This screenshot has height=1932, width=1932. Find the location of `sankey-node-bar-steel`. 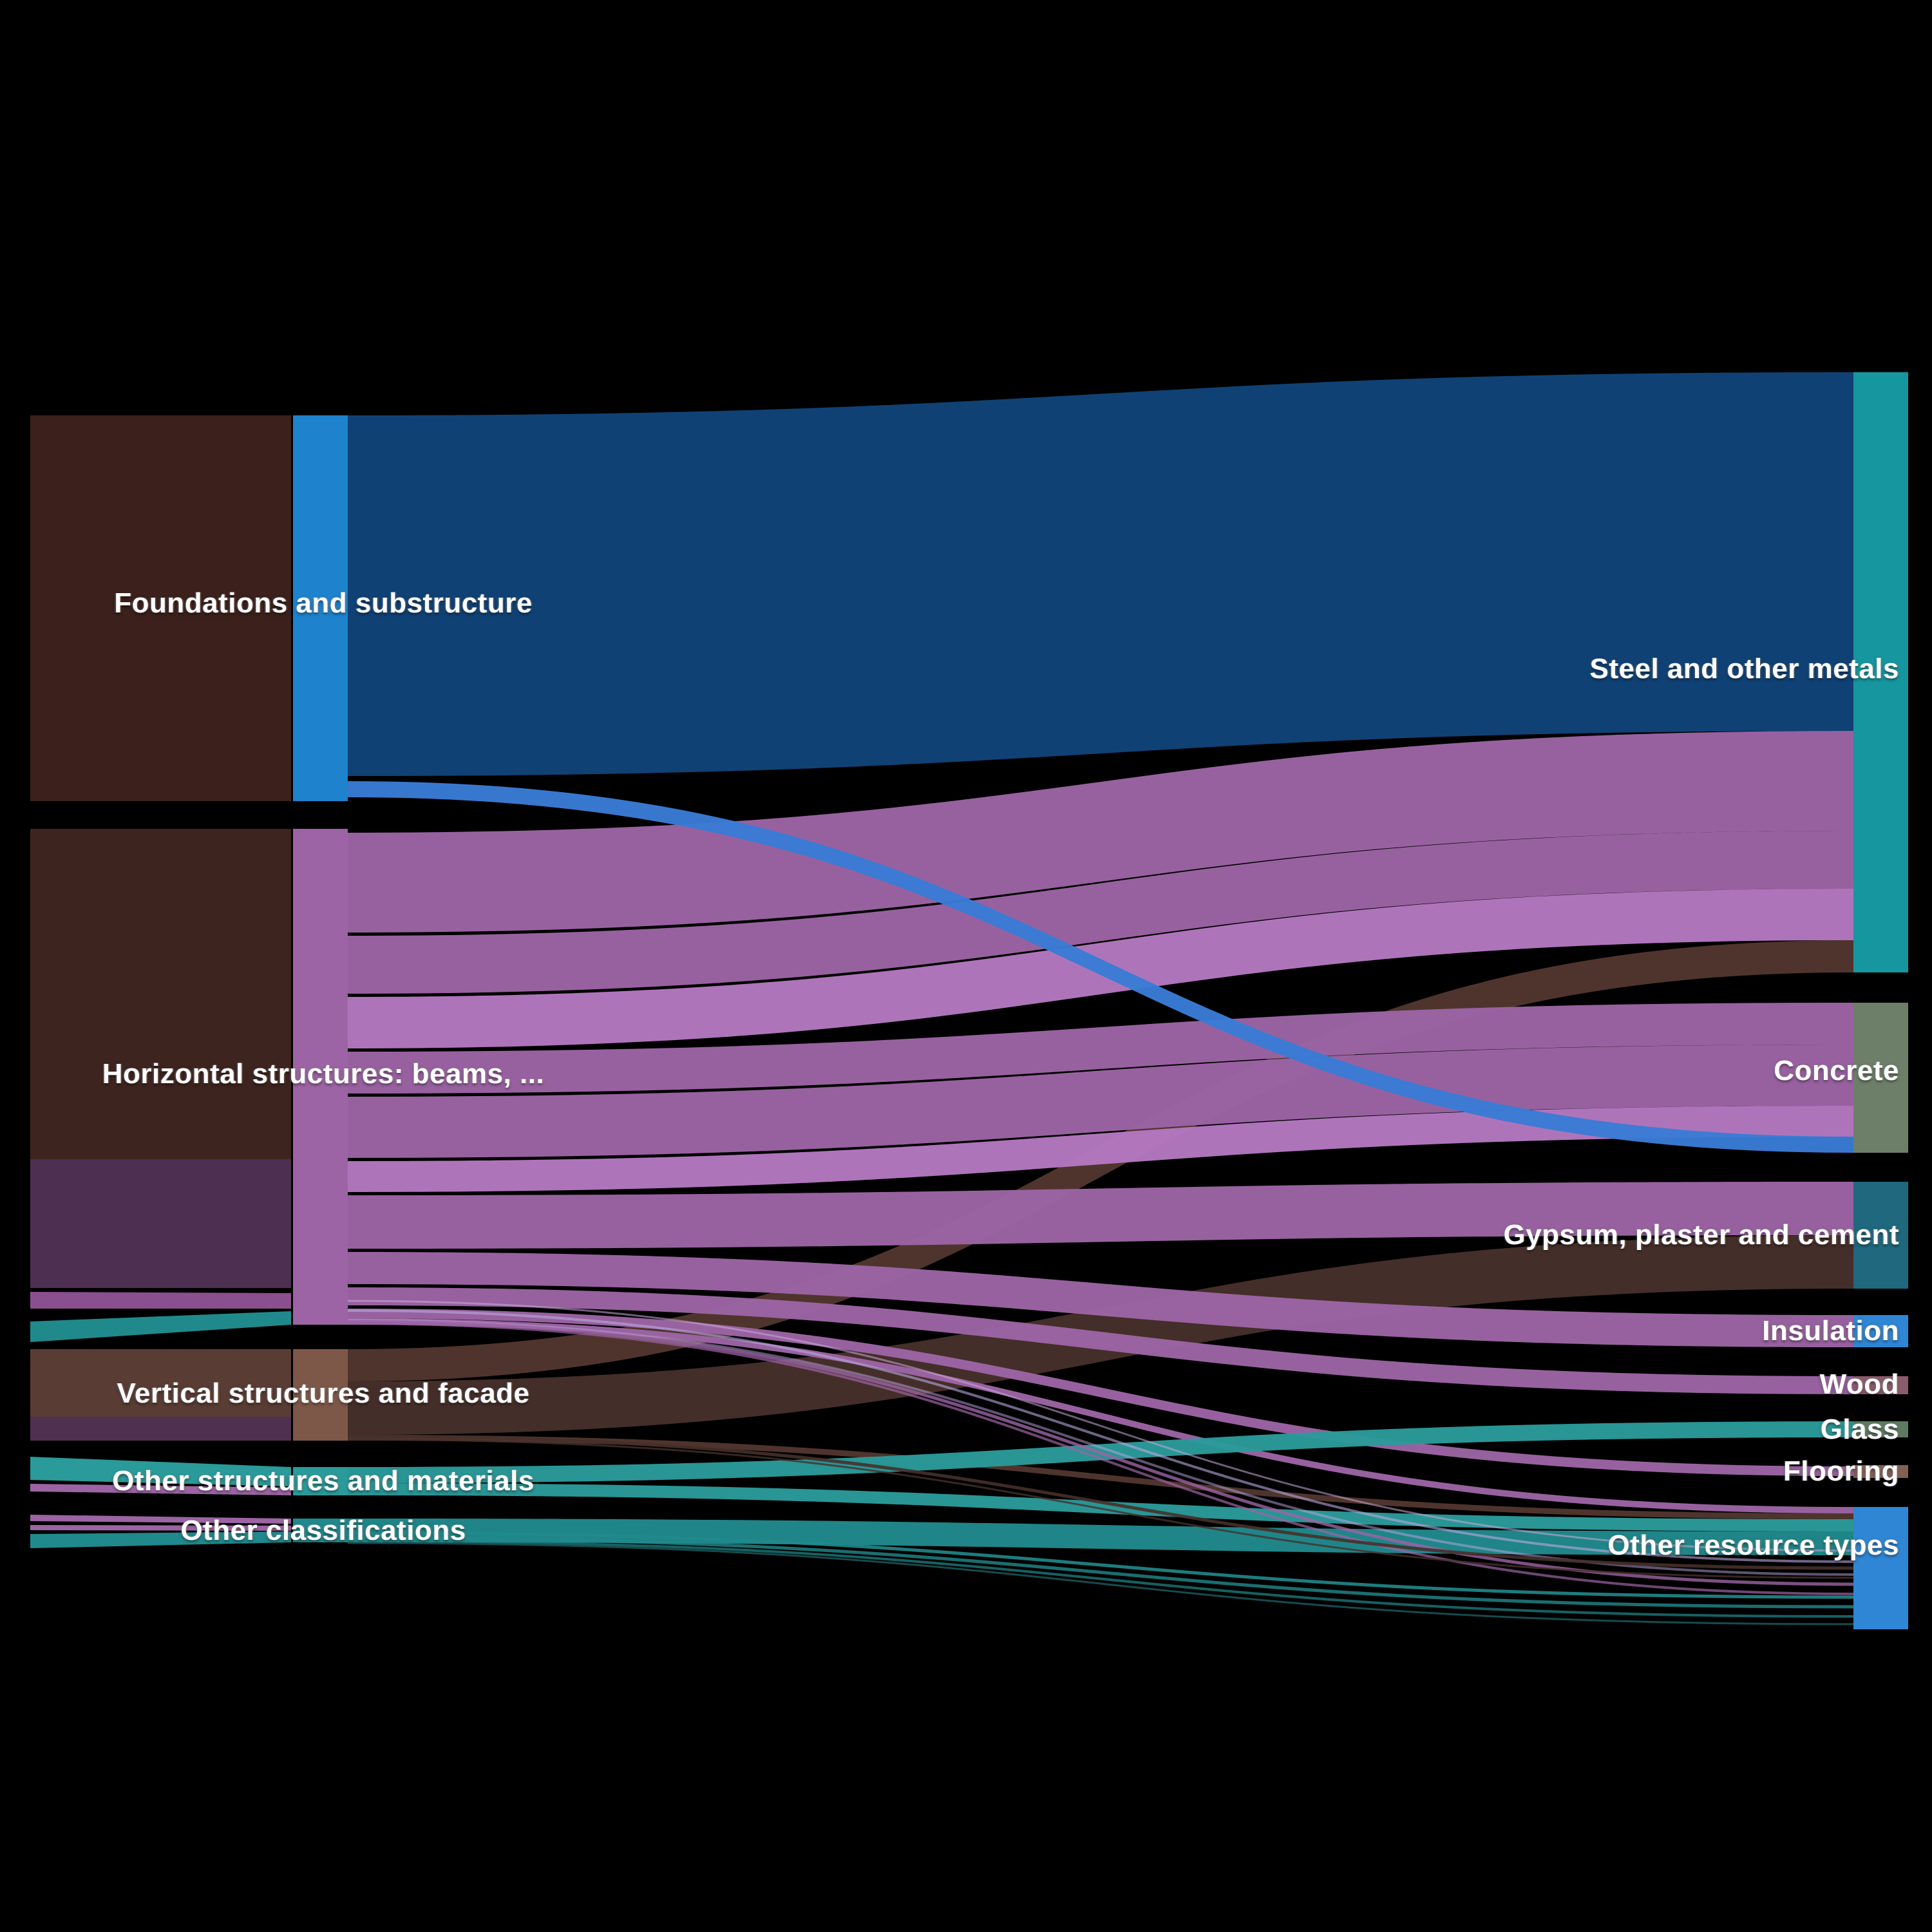

sankey-node-bar-steel is located at coordinates (1880, 672).